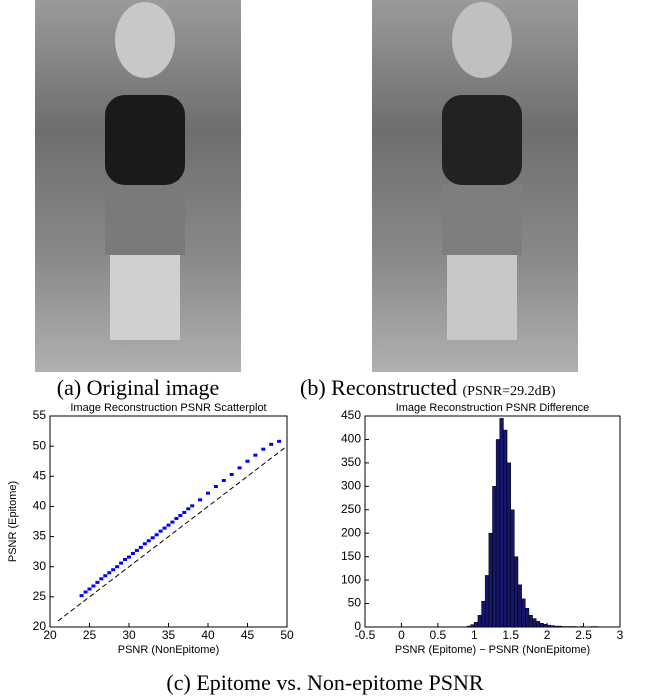  I want to click on y-tick-label: 30, so click(40, 566).